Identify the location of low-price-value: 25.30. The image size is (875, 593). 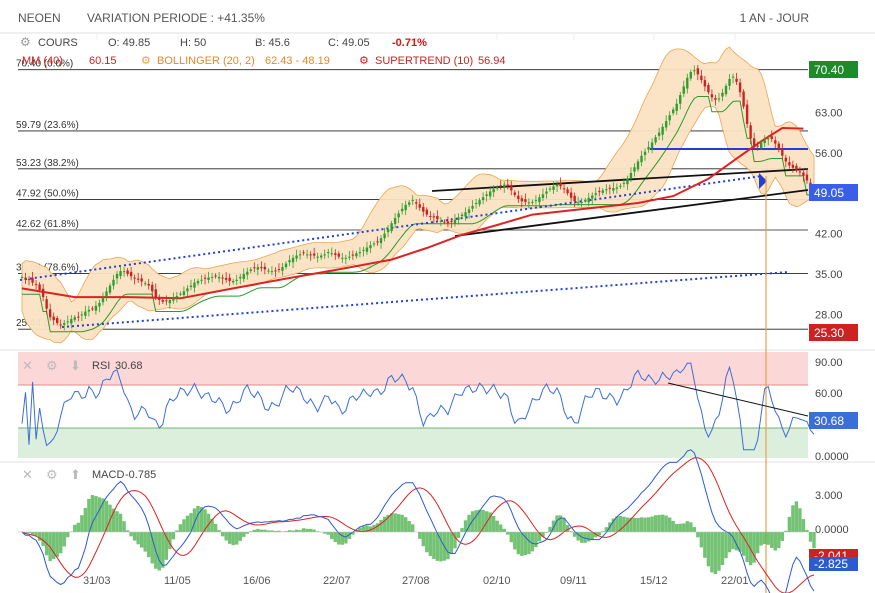
(829, 333).